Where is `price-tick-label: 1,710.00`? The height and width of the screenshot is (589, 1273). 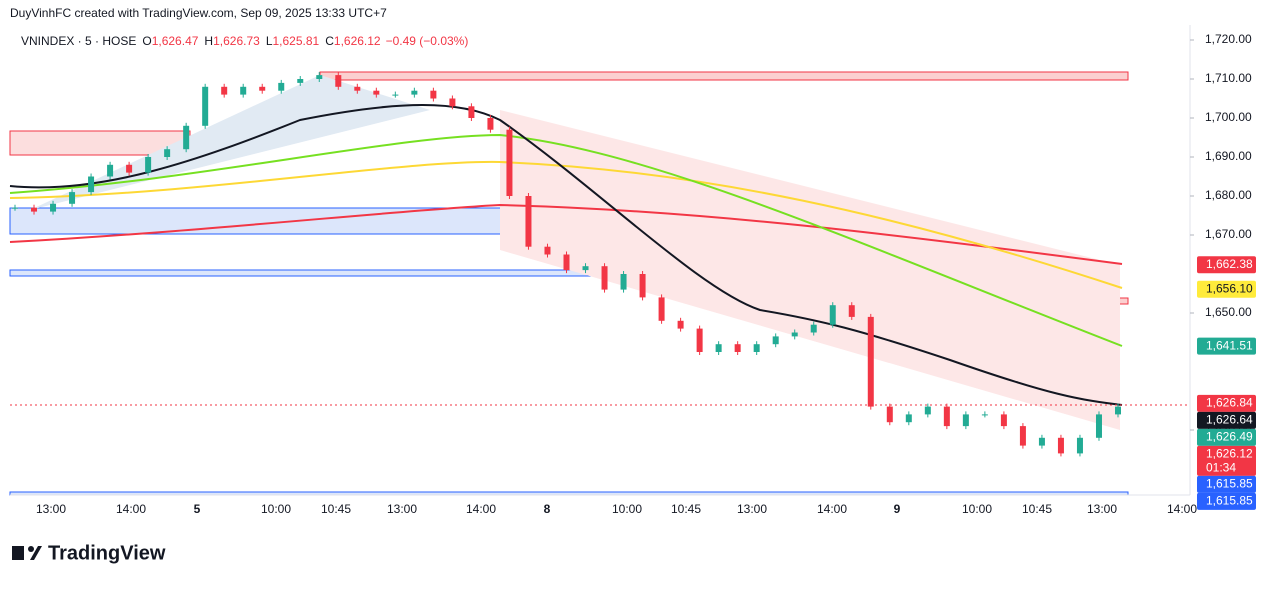 price-tick-label: 1,710.00 is located at coordinates (1228, 78).